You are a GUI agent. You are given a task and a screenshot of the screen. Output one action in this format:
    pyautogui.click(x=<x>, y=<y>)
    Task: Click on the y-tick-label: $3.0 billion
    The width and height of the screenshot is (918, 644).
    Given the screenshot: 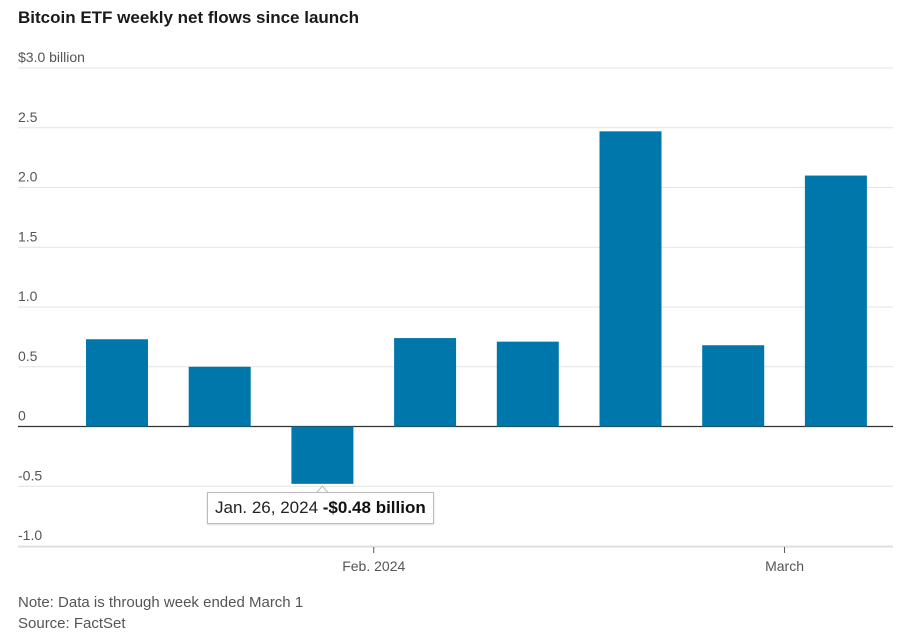 What is the action you would take?
    pyautogui.click(x=51, y=57)
    